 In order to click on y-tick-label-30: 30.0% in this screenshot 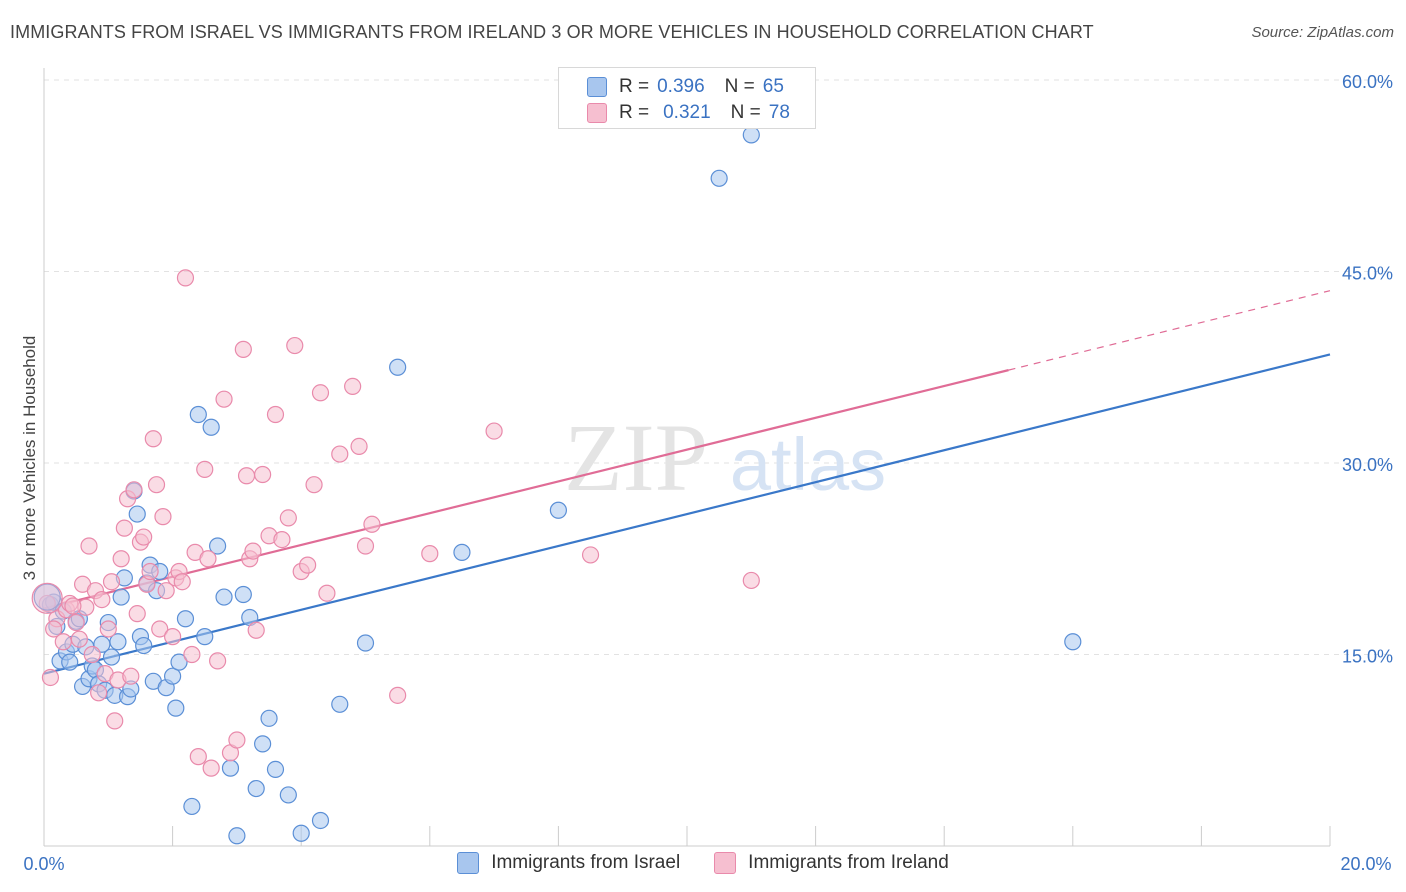, I will do `click(1367, 465)`.